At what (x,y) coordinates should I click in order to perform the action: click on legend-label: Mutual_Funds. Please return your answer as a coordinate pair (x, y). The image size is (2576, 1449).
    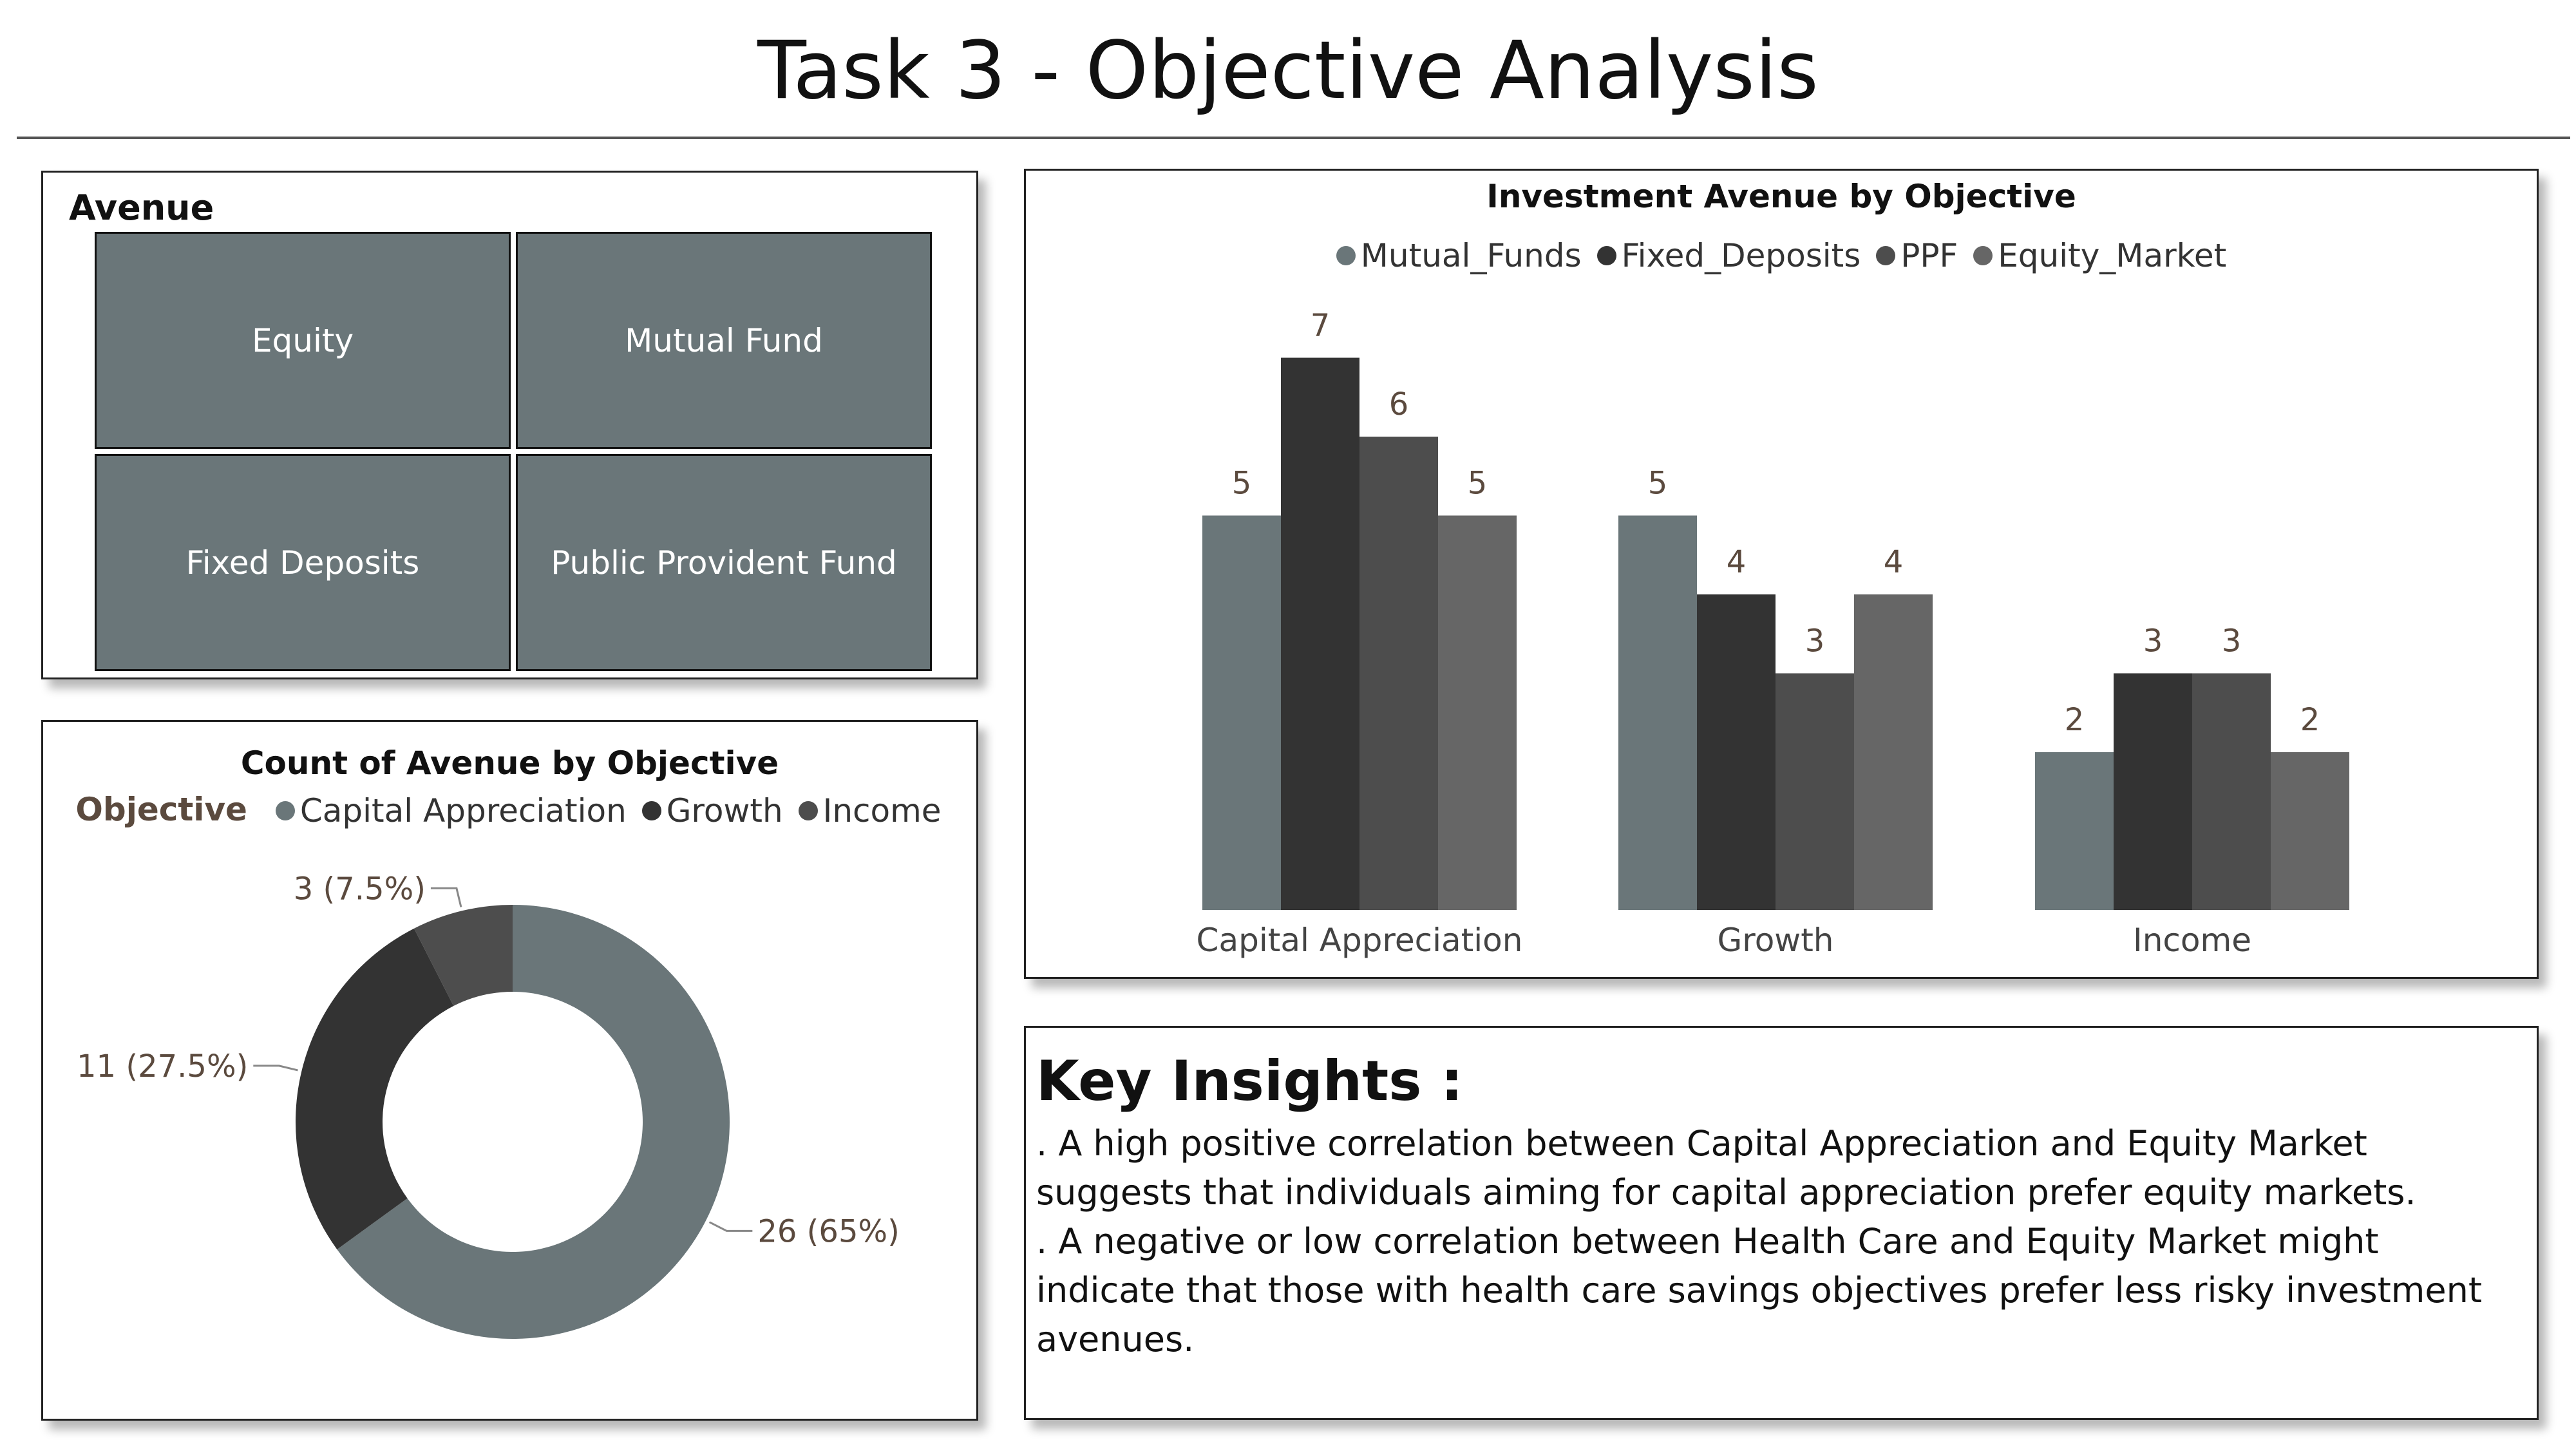
    Looking at the image, I should click on (1471, 256).